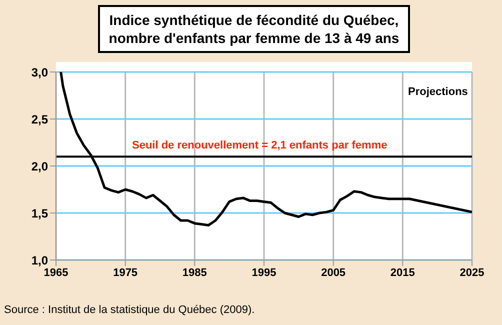 Image resolution: width=502 pixels, height=325 pixels. I want to click on x-tick-label: 2015, so click(402, 272).